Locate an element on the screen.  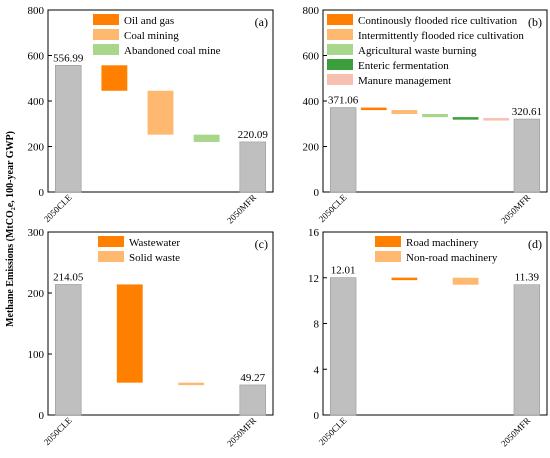
panel-c-legend-entry: Wastewater is located at coordinates (154, 243).